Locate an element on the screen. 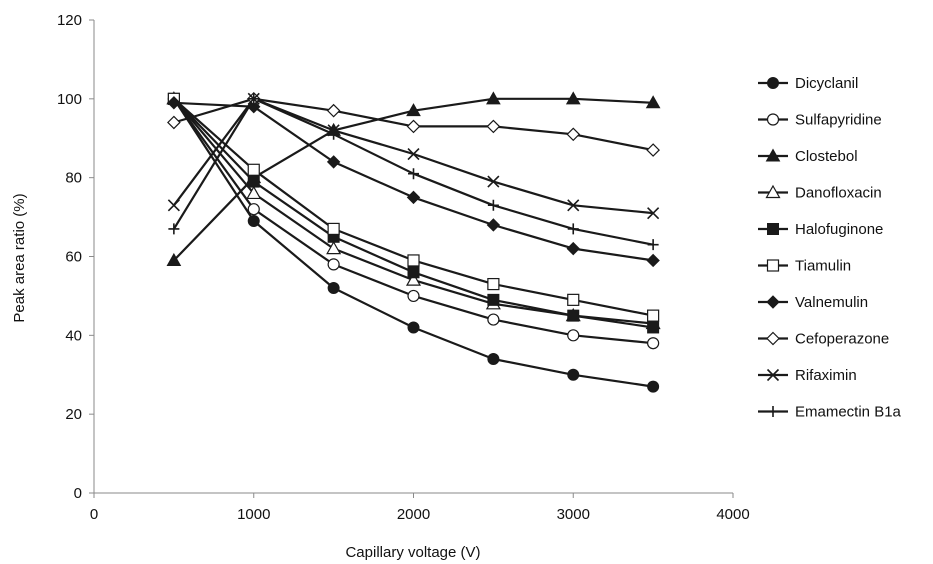  legend-item: Halofuginone is located at coordinates (820, 229).